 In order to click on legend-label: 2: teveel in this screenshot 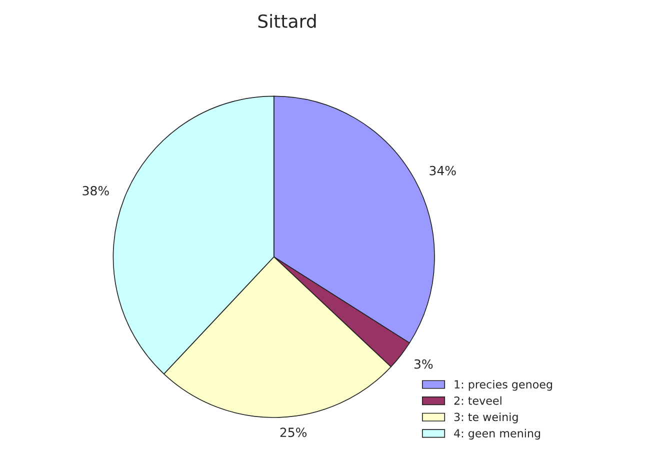, I will do `click(478, 400)`.